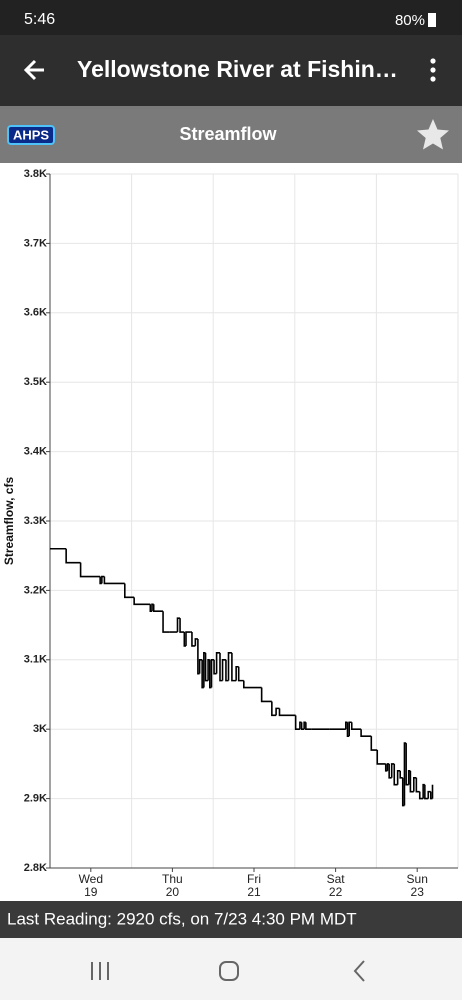 This screenshot has height=1000, width=462. Describe the element at coordinates (35, 243) in the screenshot. I see `y-tick-label: 3.7K` at that location.